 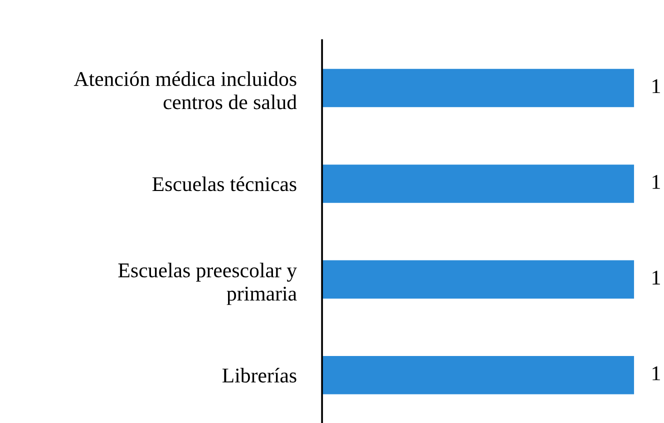 What do you see at coordinates (185, 90) in the screenshot?
I see `y-tick-label: Atención médica incluidos centros de salud` at bounding box center [185, 90].